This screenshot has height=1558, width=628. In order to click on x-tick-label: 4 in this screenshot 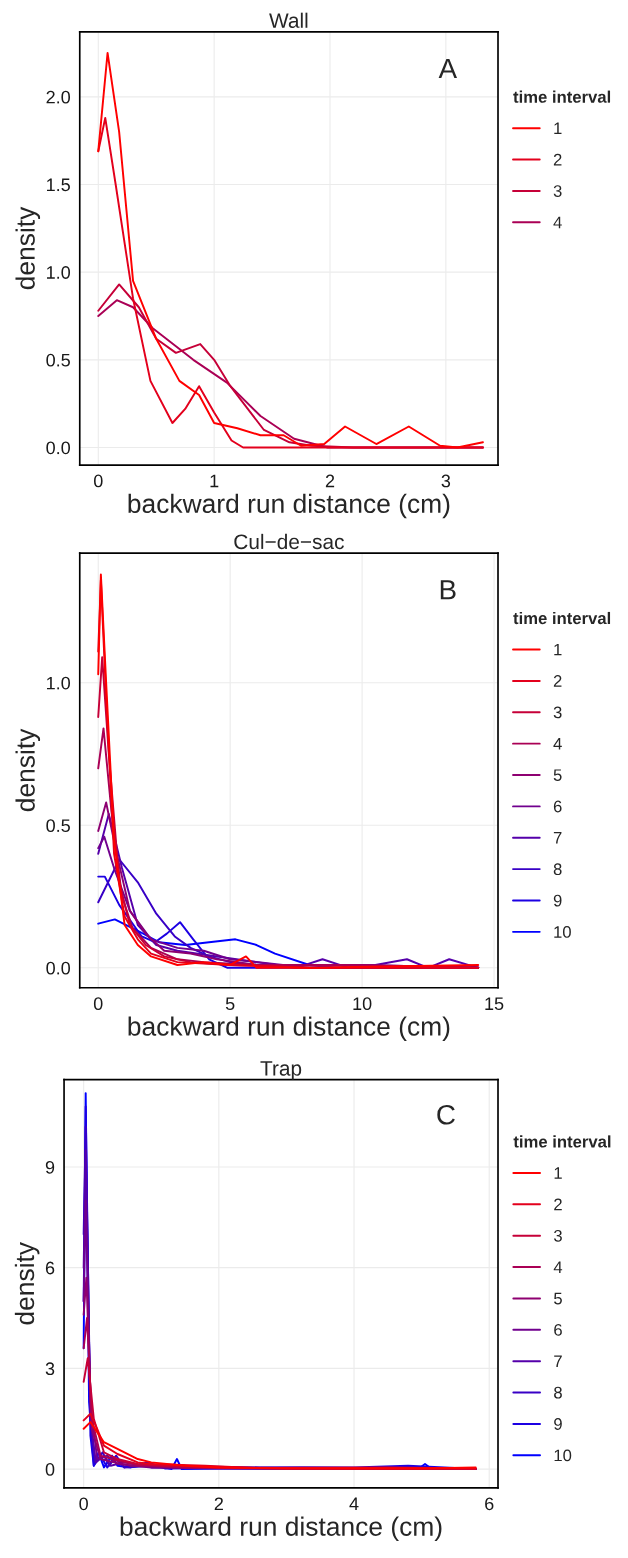, I will do `click(354, 1503)`.